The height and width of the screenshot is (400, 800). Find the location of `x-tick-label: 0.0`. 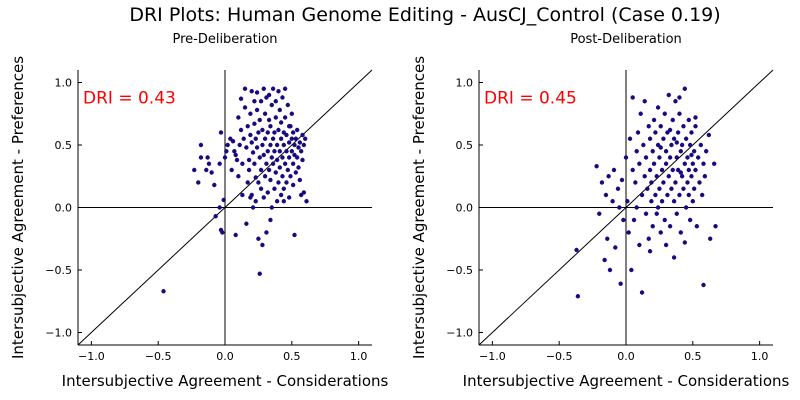

x-tick-label: 0.0 is located at coordinates (626, 356).